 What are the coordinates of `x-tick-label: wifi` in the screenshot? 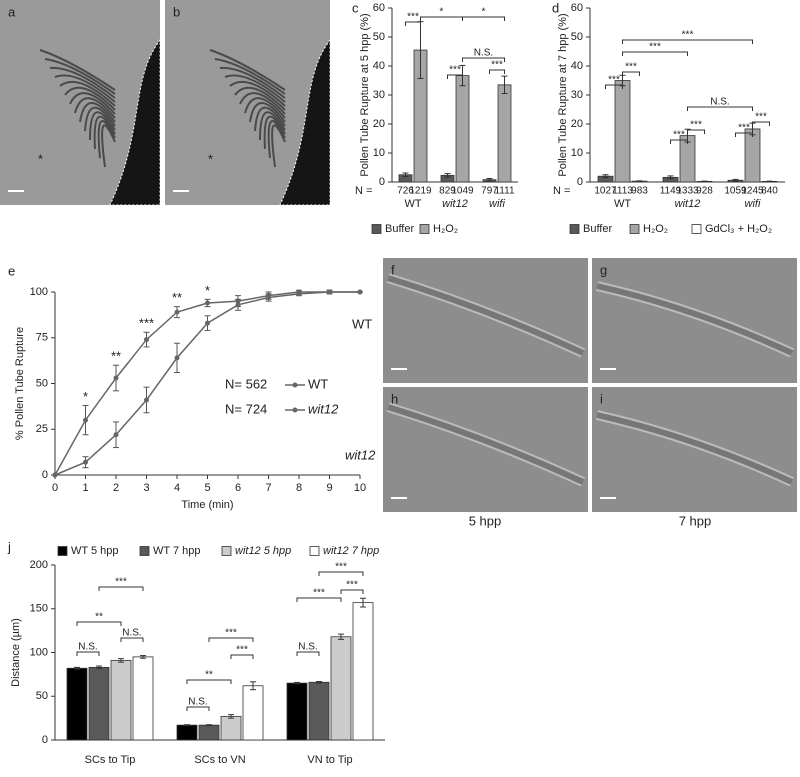 It's located at (753, 204).